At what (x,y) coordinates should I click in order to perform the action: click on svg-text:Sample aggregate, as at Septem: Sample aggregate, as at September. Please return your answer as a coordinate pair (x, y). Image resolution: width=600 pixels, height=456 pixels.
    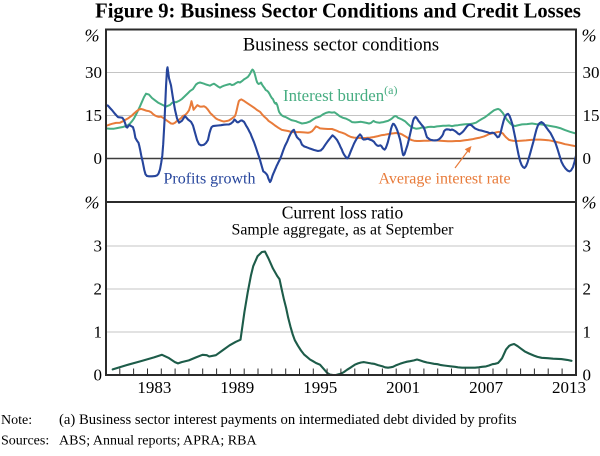
    Looking at the image, I should click on (343, 230).